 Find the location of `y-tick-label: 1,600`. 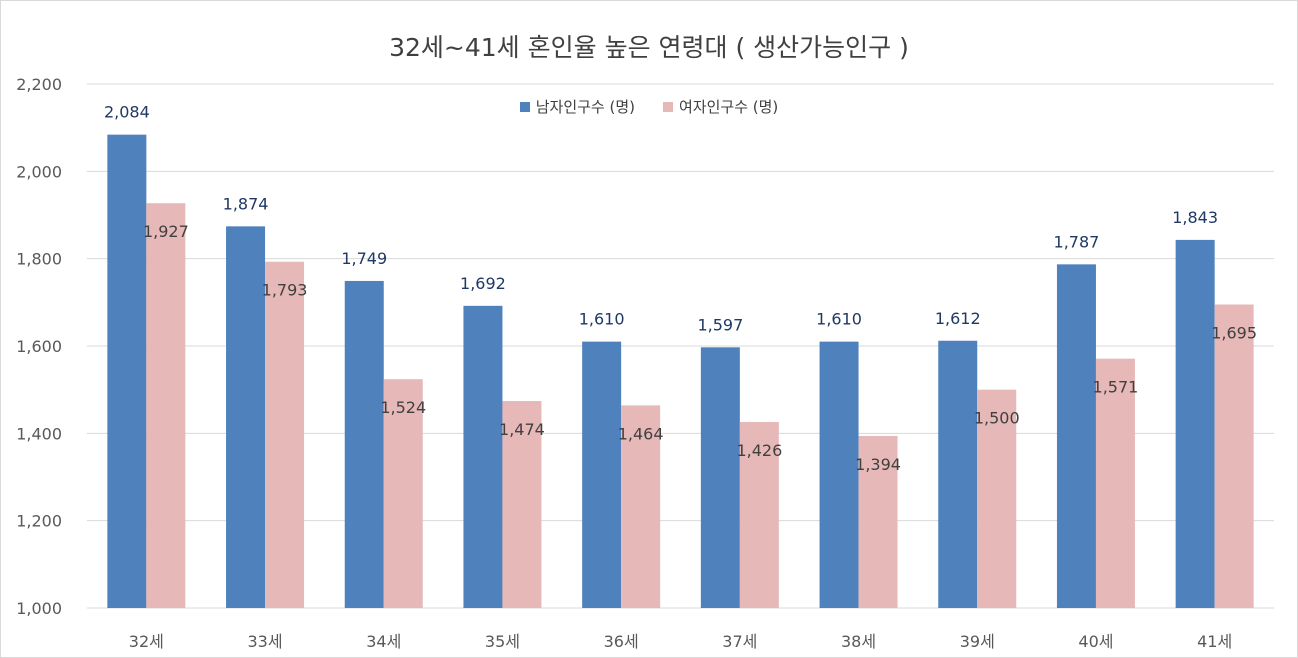

y-tick-label: 1,600 is located at coordinates (39, 346).